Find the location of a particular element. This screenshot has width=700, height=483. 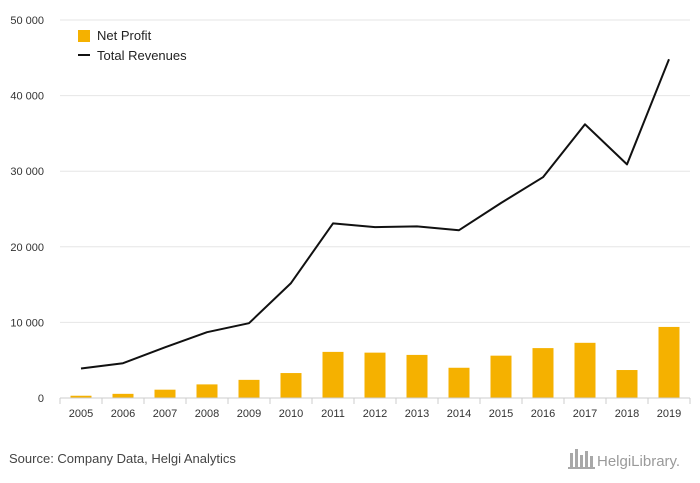

x-tick-label: 2010 is located at coordinates (291, 414).